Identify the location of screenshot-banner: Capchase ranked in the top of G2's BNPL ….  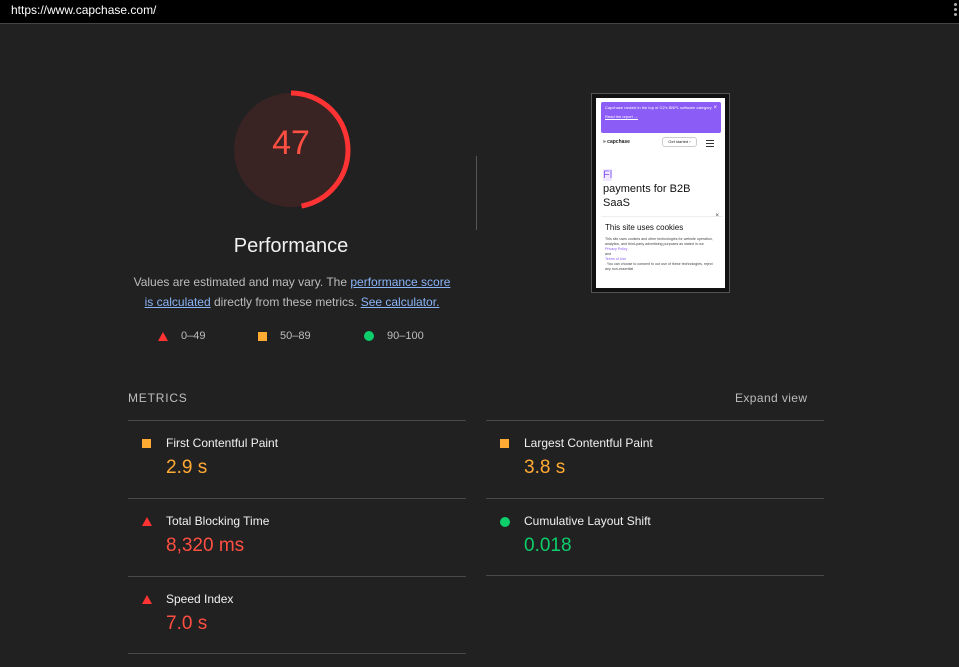
(661, 117).